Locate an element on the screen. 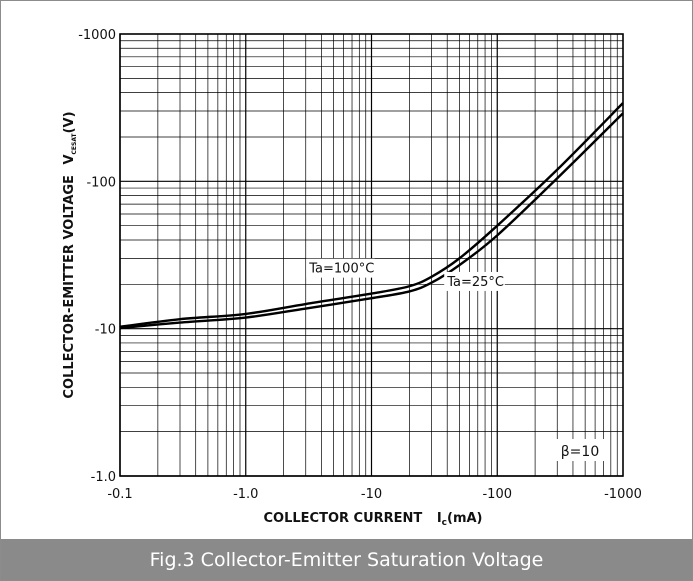  annotation-label: Ta=100°C is located at coordinates (341, 269).